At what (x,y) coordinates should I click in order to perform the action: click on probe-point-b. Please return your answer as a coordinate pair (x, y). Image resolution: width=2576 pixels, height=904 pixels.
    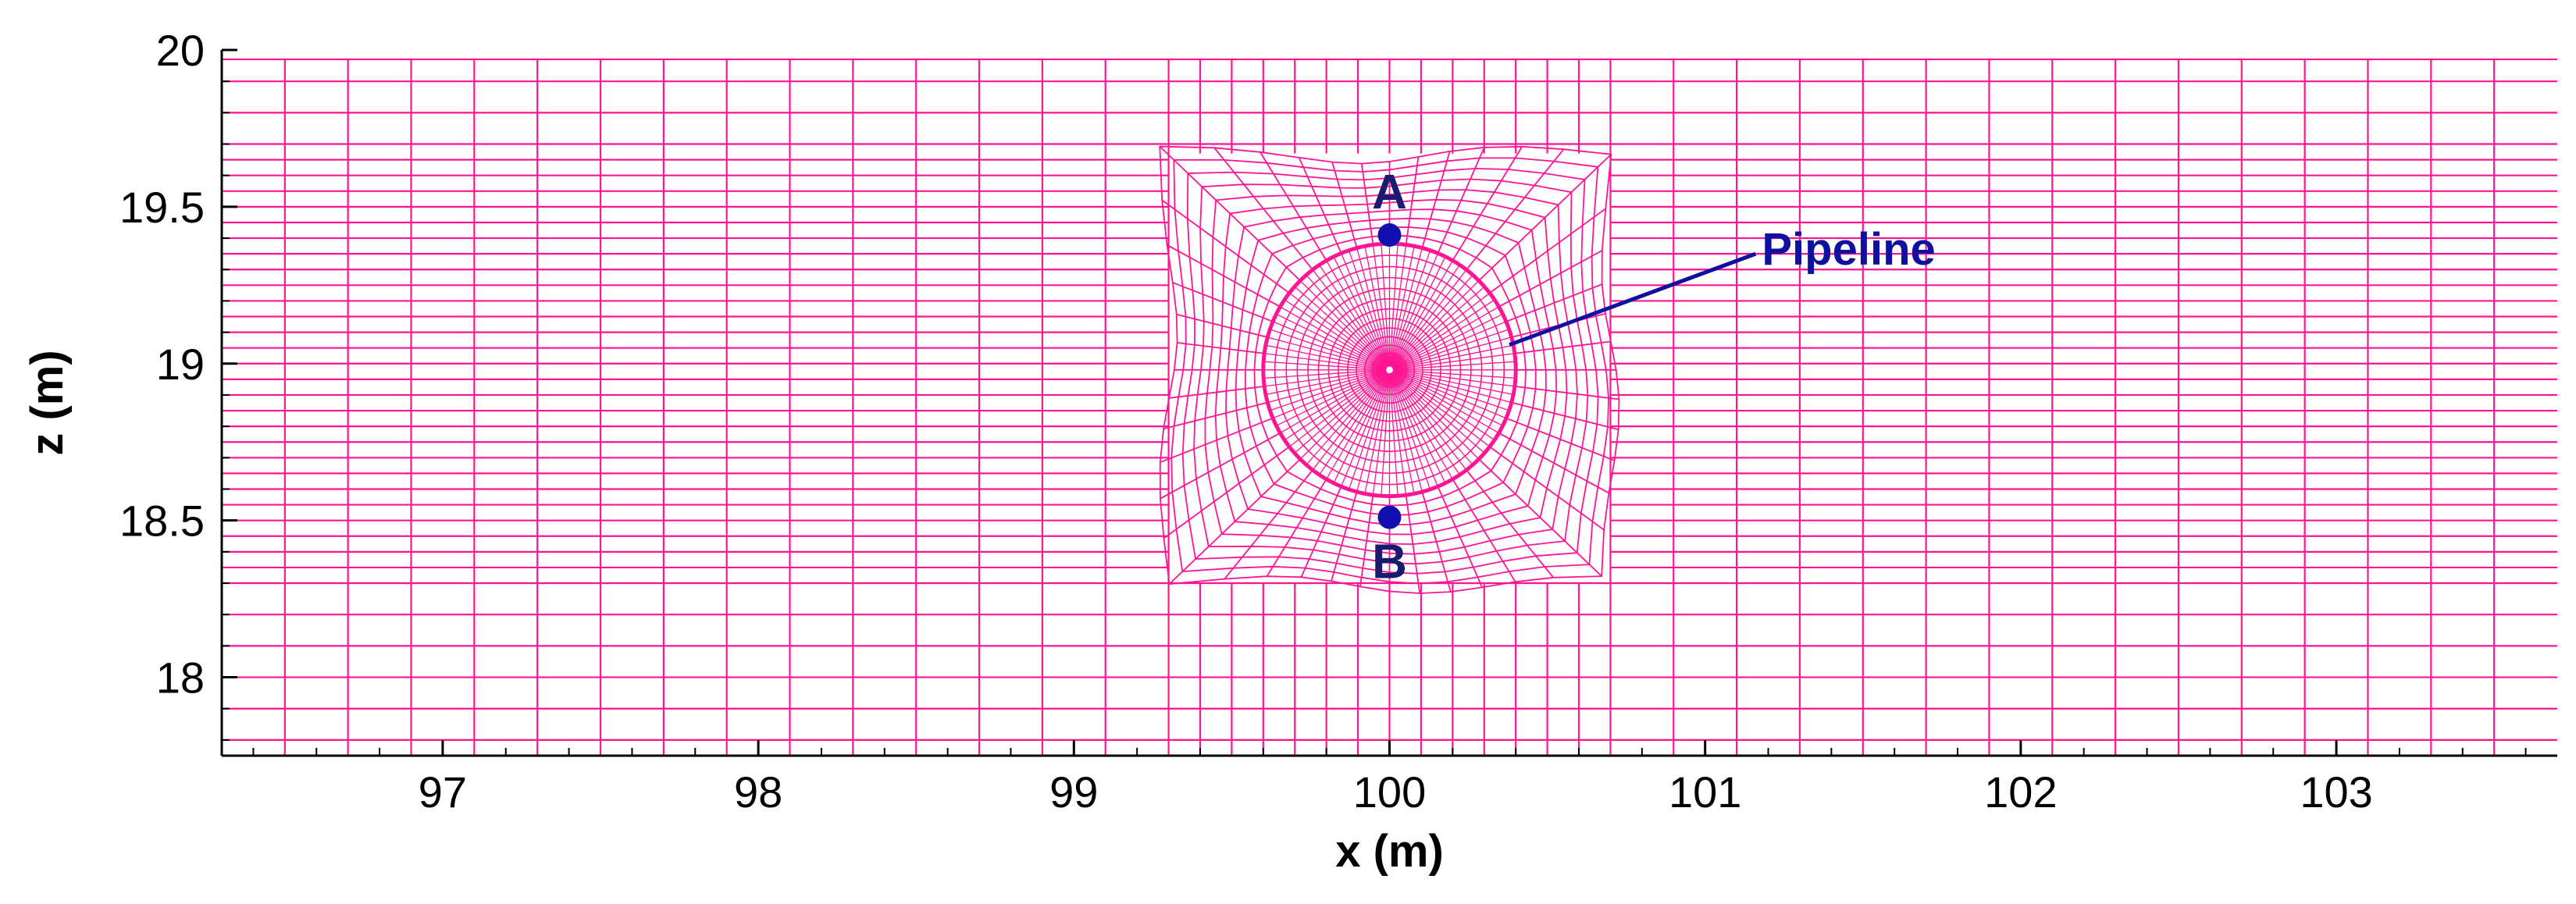
    Looking at the image, I should click on (1389, 517).